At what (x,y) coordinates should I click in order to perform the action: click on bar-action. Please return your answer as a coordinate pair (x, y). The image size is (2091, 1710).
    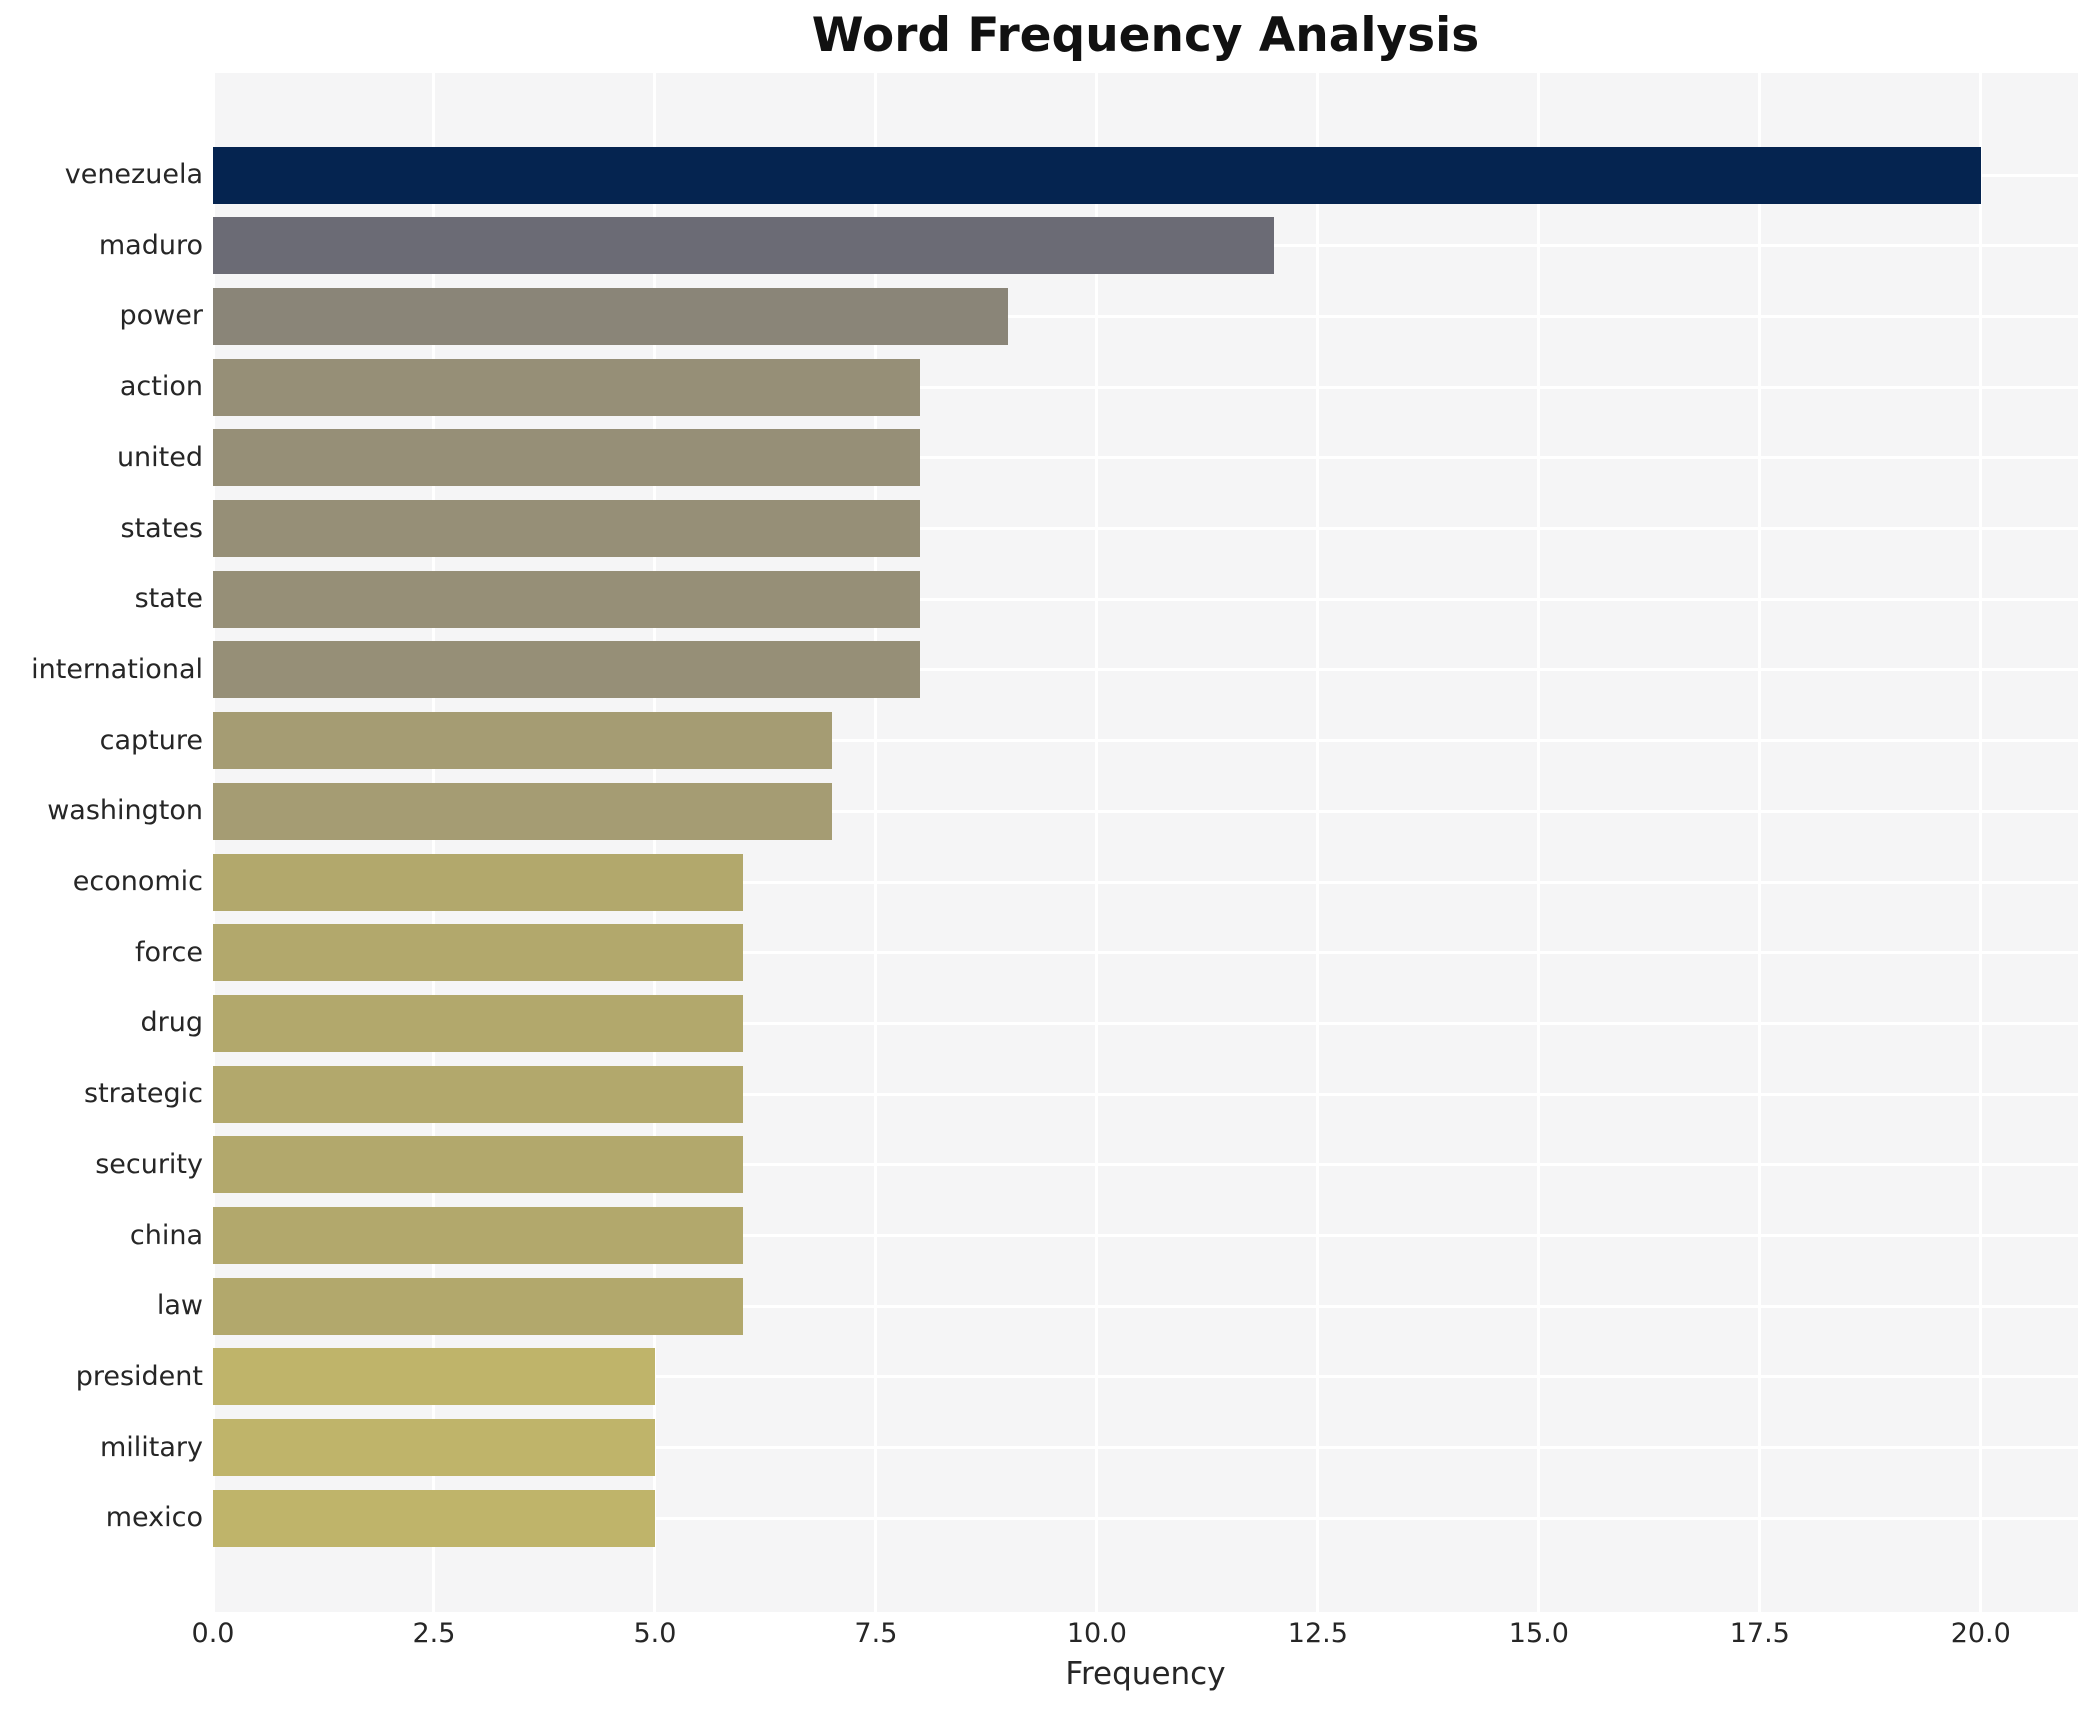
    Looking at the image, I should click on (567, 387).